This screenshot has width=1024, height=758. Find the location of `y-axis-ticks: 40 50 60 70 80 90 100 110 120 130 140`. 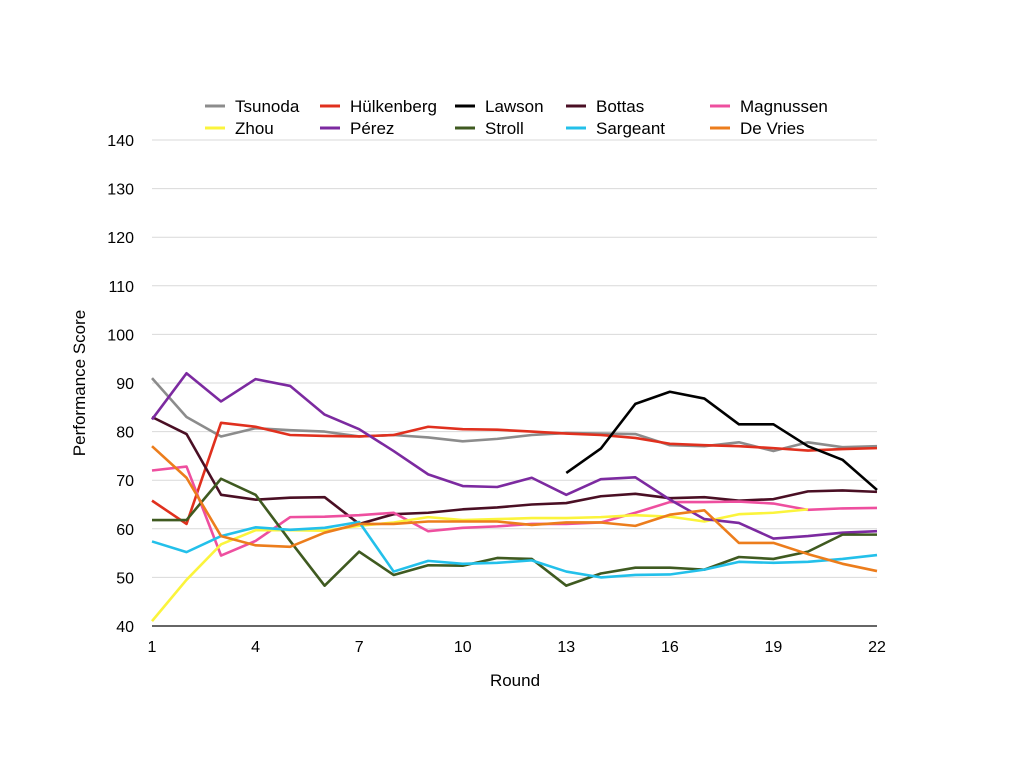

y-axis-ticks: 40 50 60 70 80 90 100 110 120 130 140 is located at coordinates (120, 384).